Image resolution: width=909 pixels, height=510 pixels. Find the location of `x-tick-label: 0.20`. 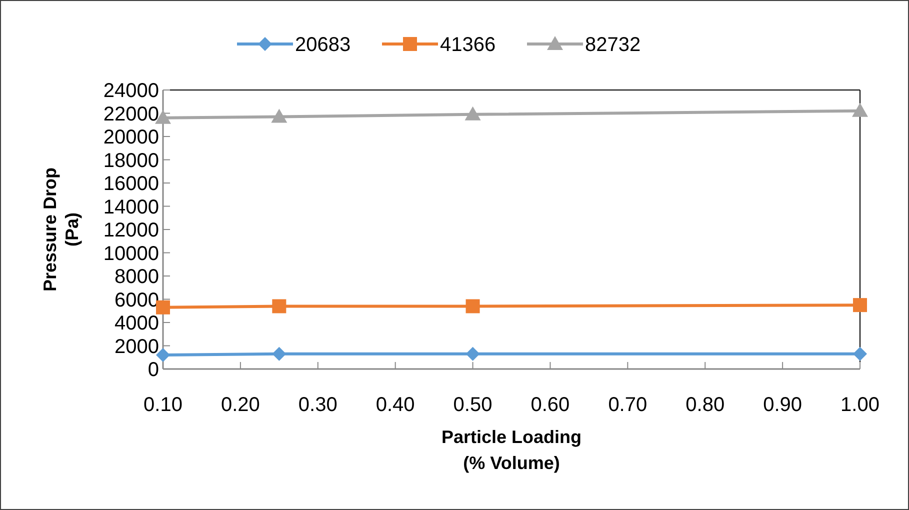

x-tick-label: 0.20 is located at coordinates (240, 405).